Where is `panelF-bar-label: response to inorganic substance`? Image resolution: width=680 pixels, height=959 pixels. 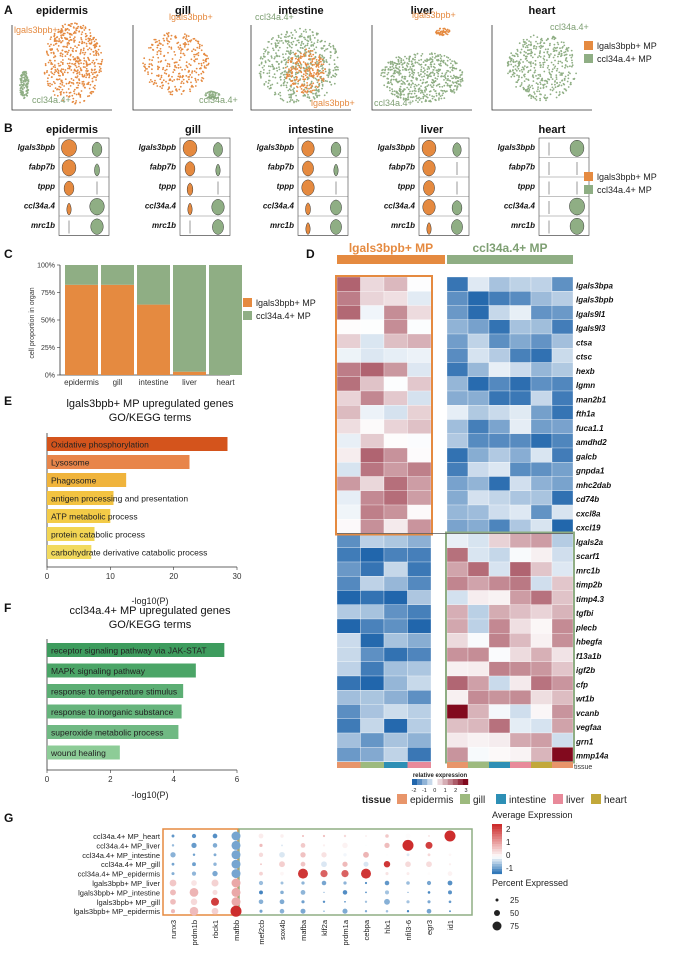
panelF-bar-label: response to inorganic substance is located at coordinates (112, 712).